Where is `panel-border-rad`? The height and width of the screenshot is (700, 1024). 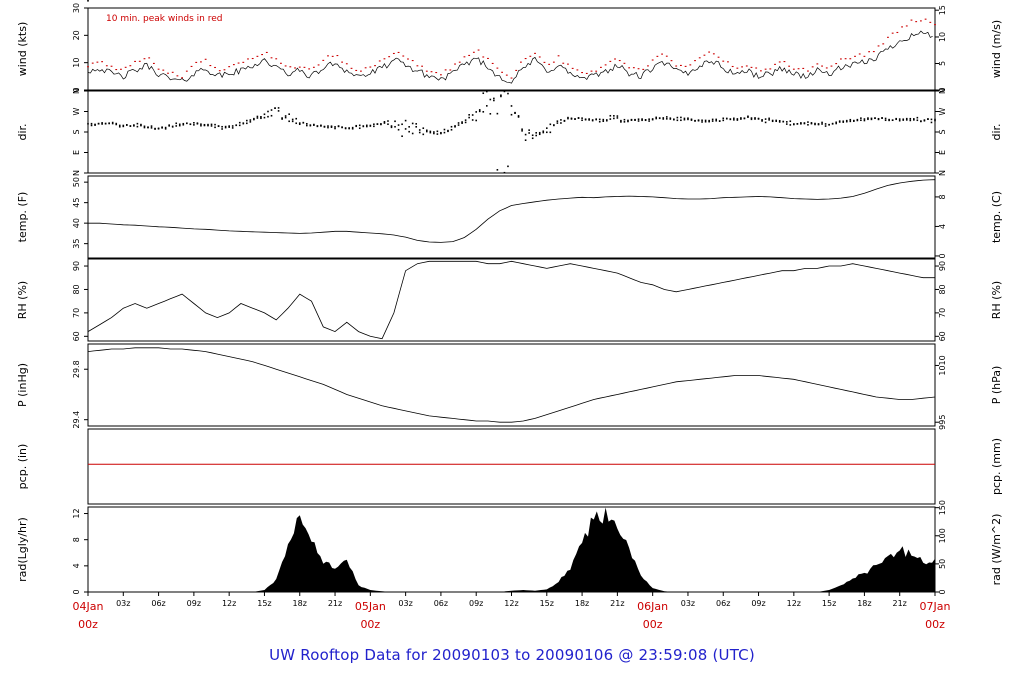
panel-border-rad is located at coordinates (511, 549).